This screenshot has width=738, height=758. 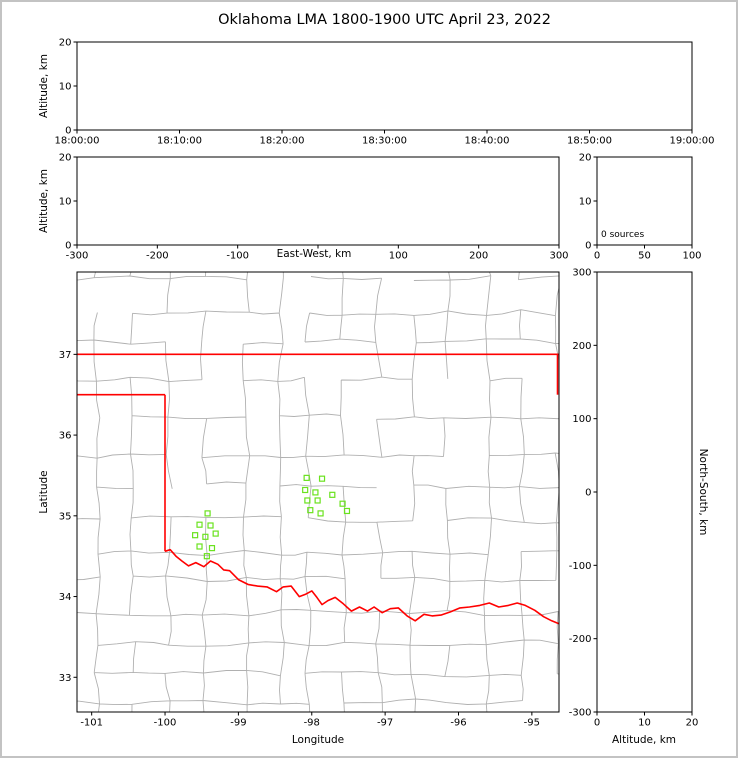 I want to click on state-border-line, so click(x=361, y=586).